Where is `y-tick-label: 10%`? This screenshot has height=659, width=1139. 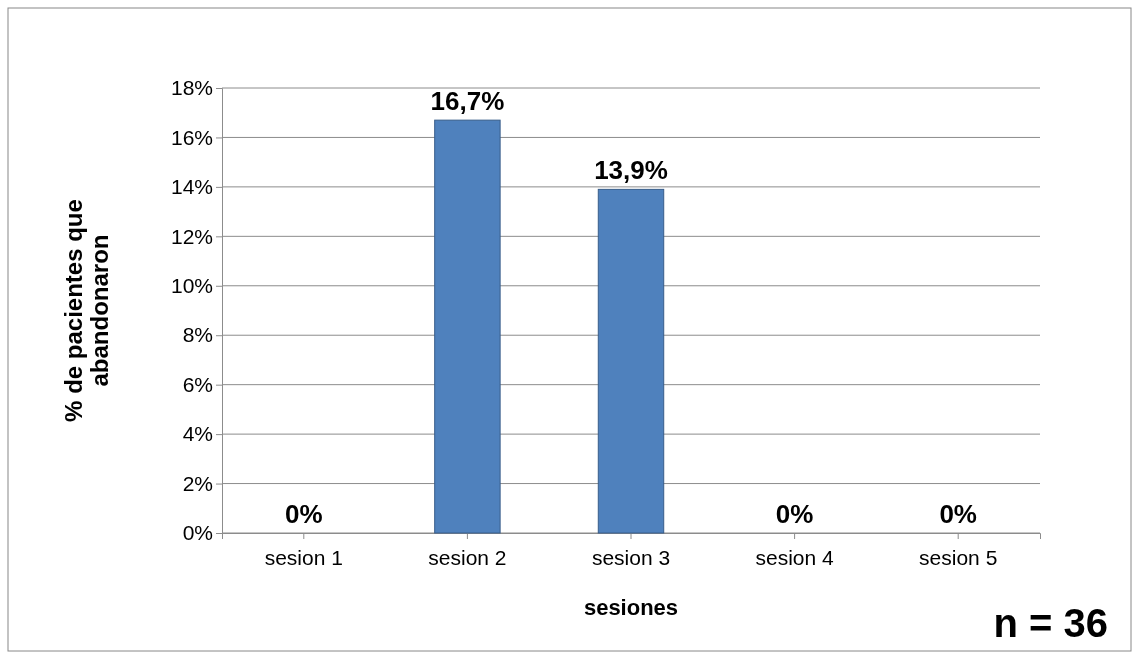 y-tick-label: 10% is located at coordinates (191, 285).